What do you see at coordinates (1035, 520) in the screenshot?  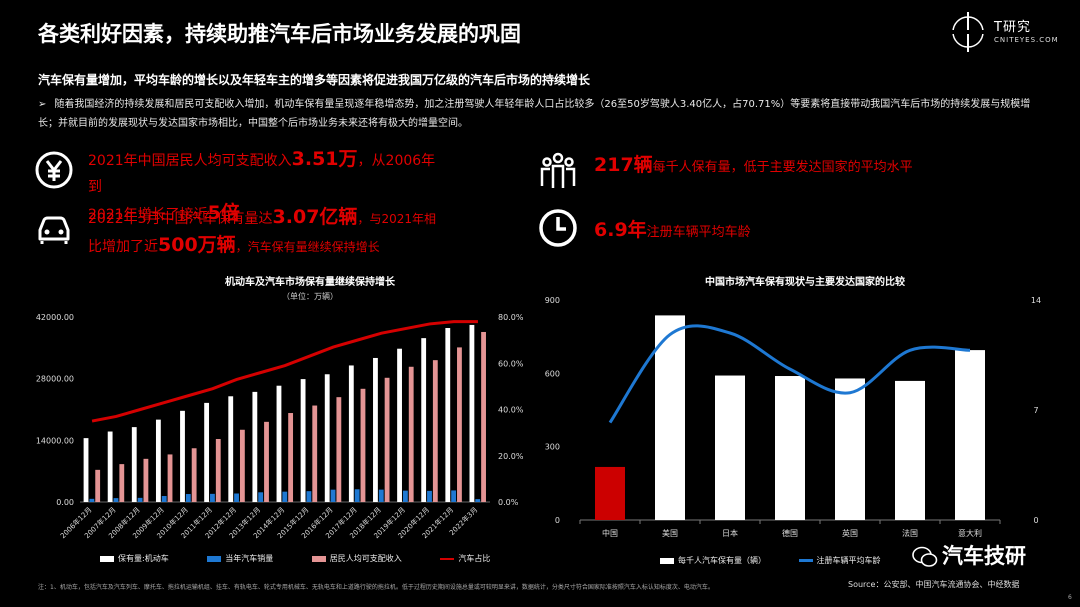 I see `y2-tick-label: 0` at bounding box center [1035, 520].